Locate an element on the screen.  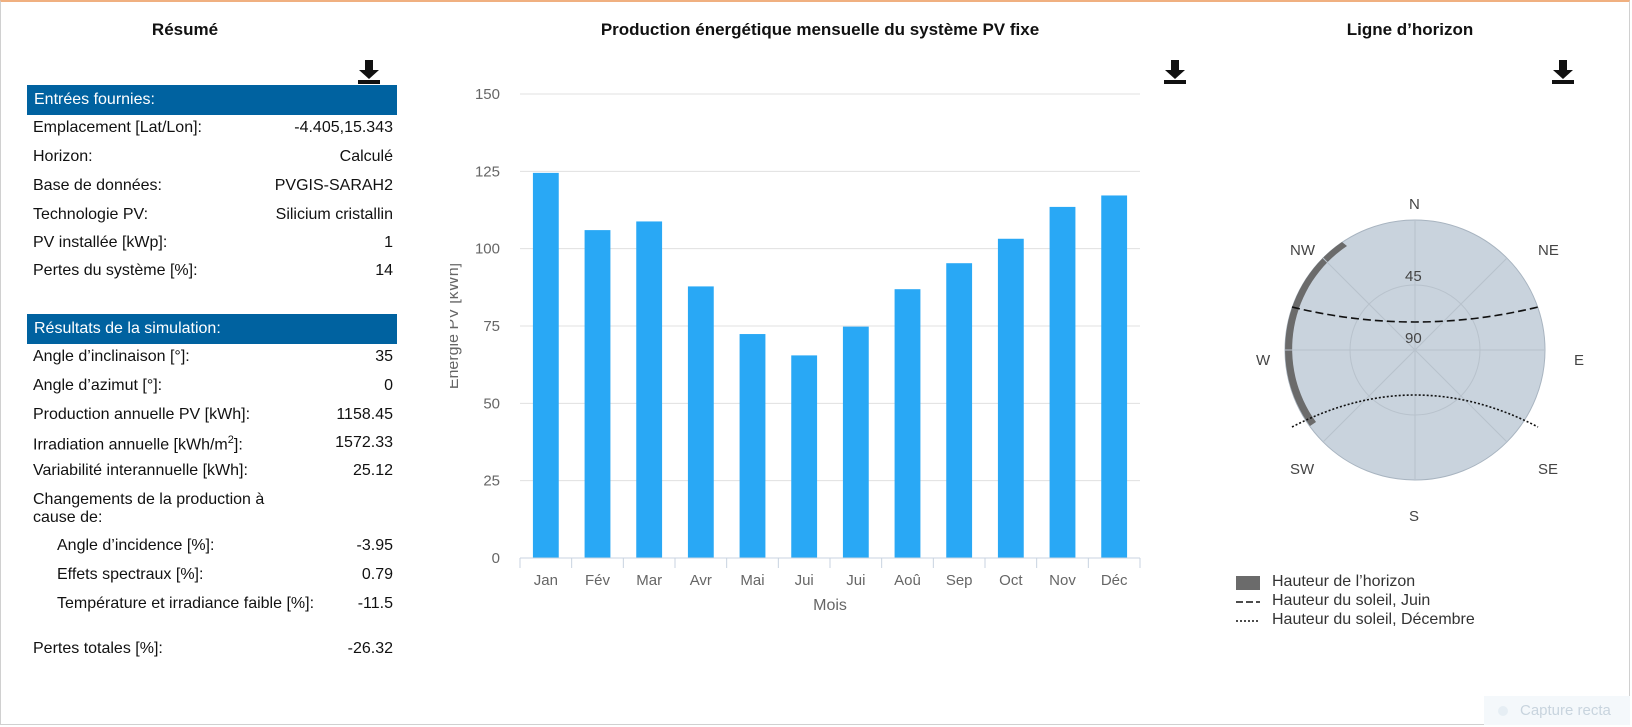
result-label-end: ]: is located at coordinates (238, 445).